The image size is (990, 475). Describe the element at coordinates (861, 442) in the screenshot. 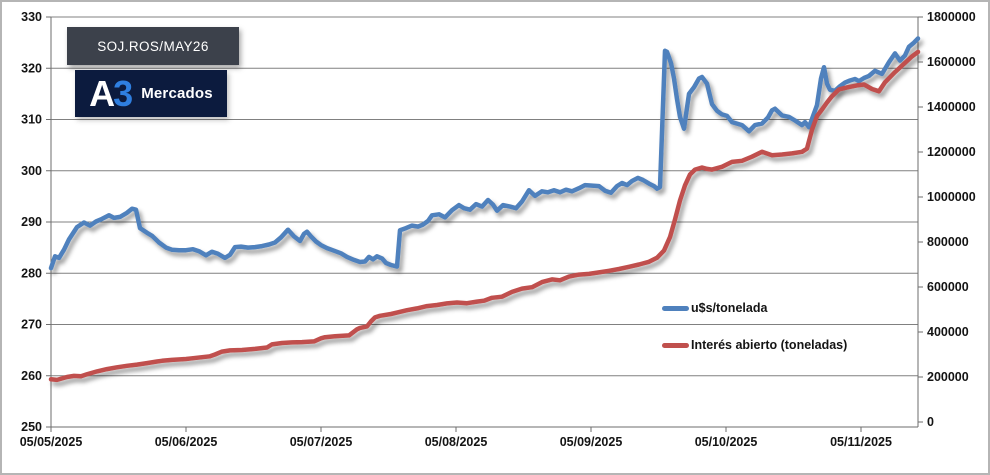

I see `x-axis-tick-label: 05/11/2025` at that location.